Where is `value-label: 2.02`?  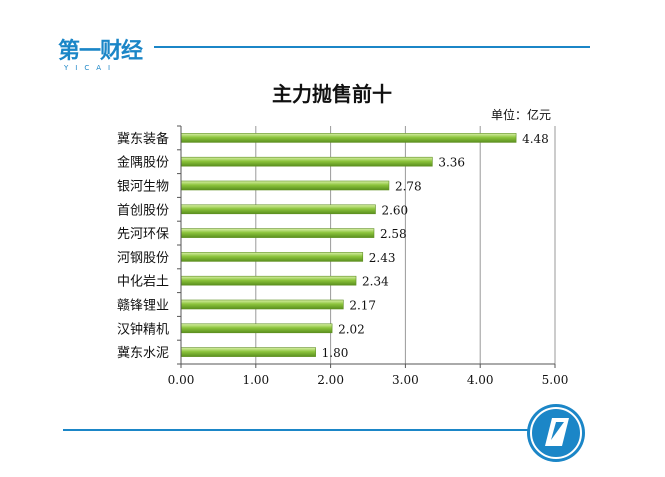
value-label: 2.02 is located at coordinates (351, 329).